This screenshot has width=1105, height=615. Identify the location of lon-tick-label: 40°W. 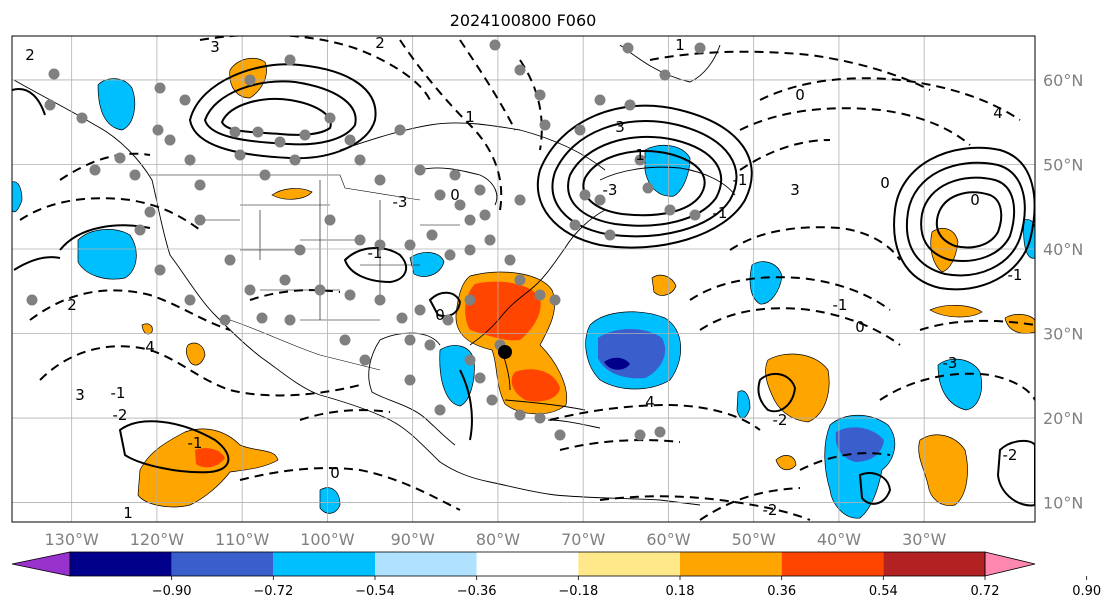
(839, 539).